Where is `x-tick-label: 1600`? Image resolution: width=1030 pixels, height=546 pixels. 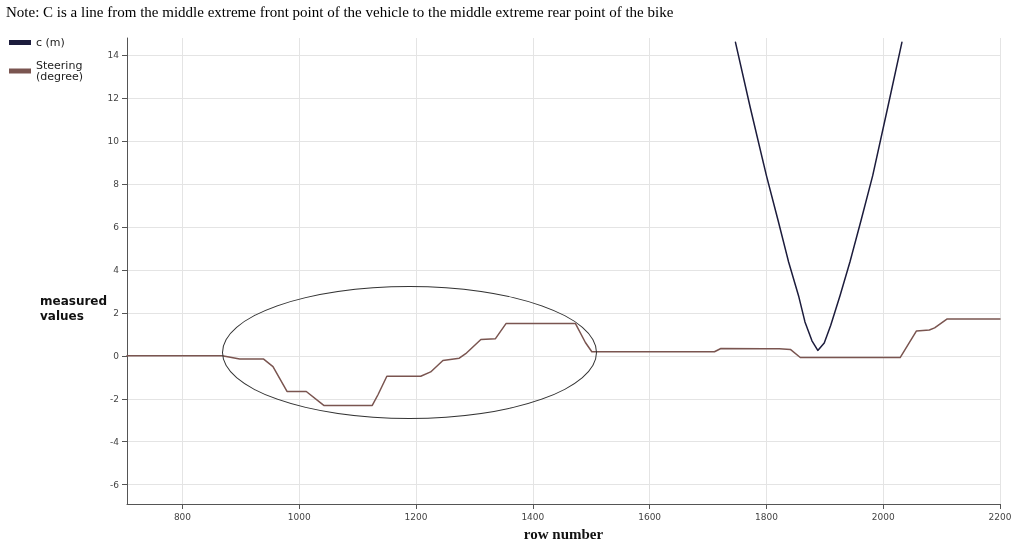 x-tick-label: 1600 is located at coordinates (650, 516).